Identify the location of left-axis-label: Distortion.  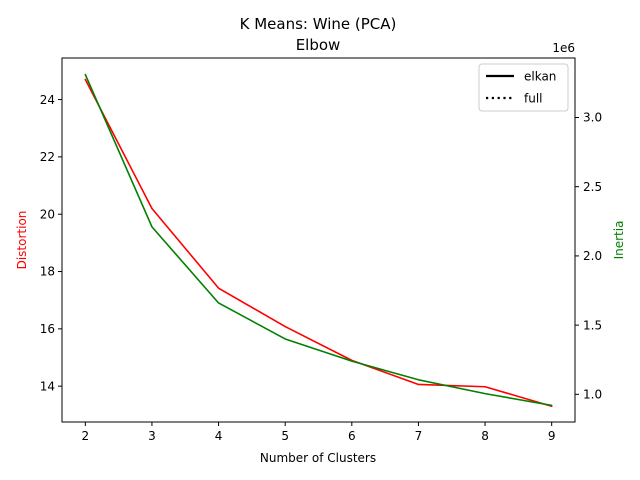
(22, 240).